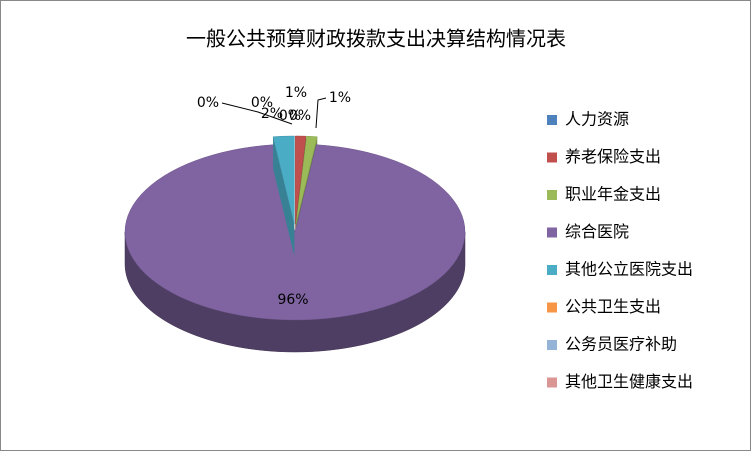 The image size is (752, 452). I want to click on legend-label: 公务员医疗补助, so click(621, 344).